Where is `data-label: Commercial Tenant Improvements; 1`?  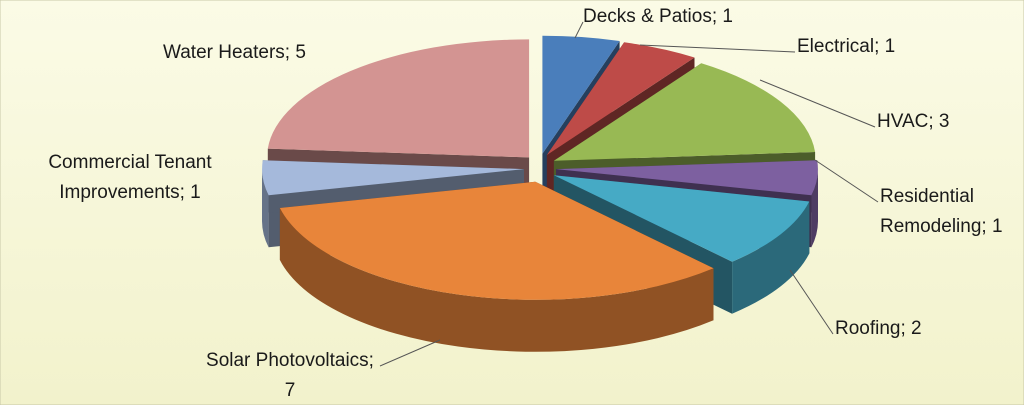 data-label: Commercial Tenant Improvements; 1 is located at coordinates (130, 177).